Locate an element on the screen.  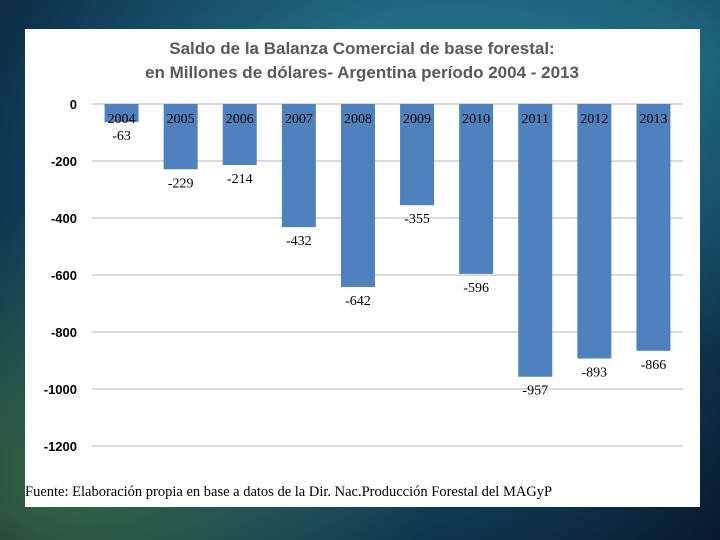
bar-2007 is located at coordinates (298, 166).